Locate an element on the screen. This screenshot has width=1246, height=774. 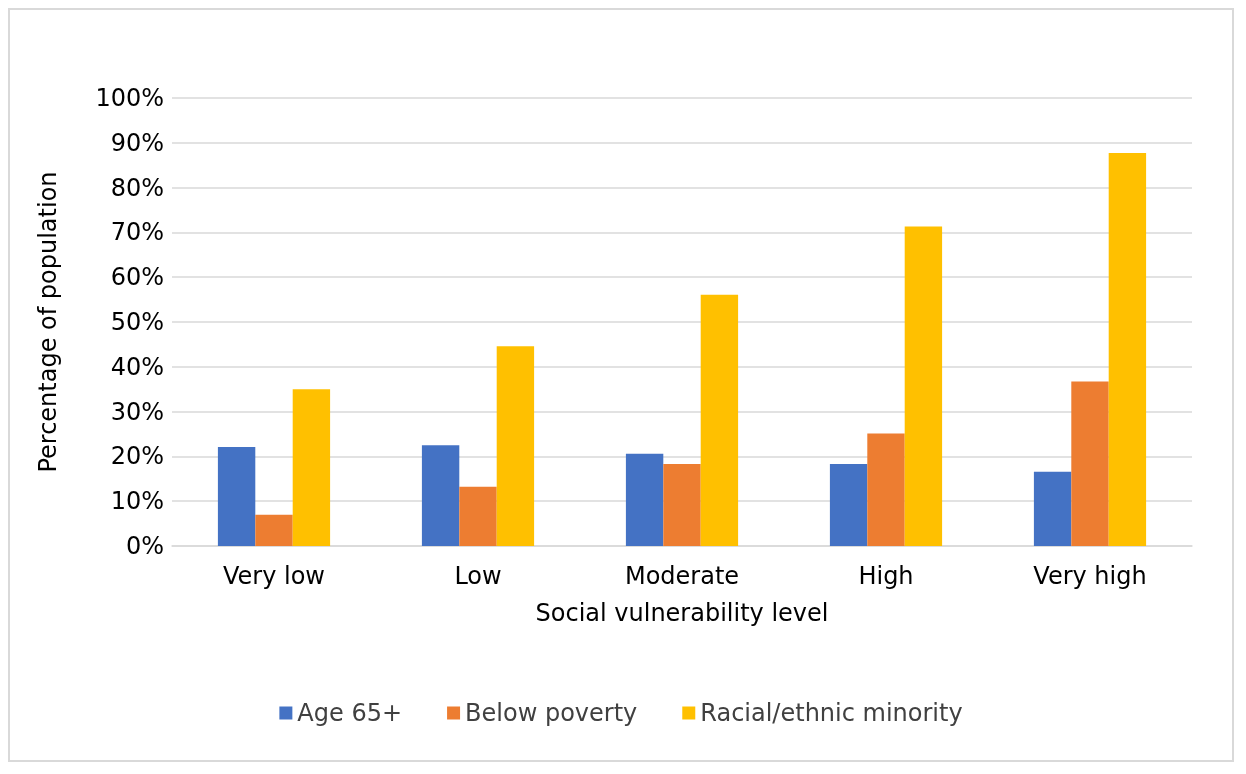
y-tick-label: 10% is located at coordinates (137, 501).